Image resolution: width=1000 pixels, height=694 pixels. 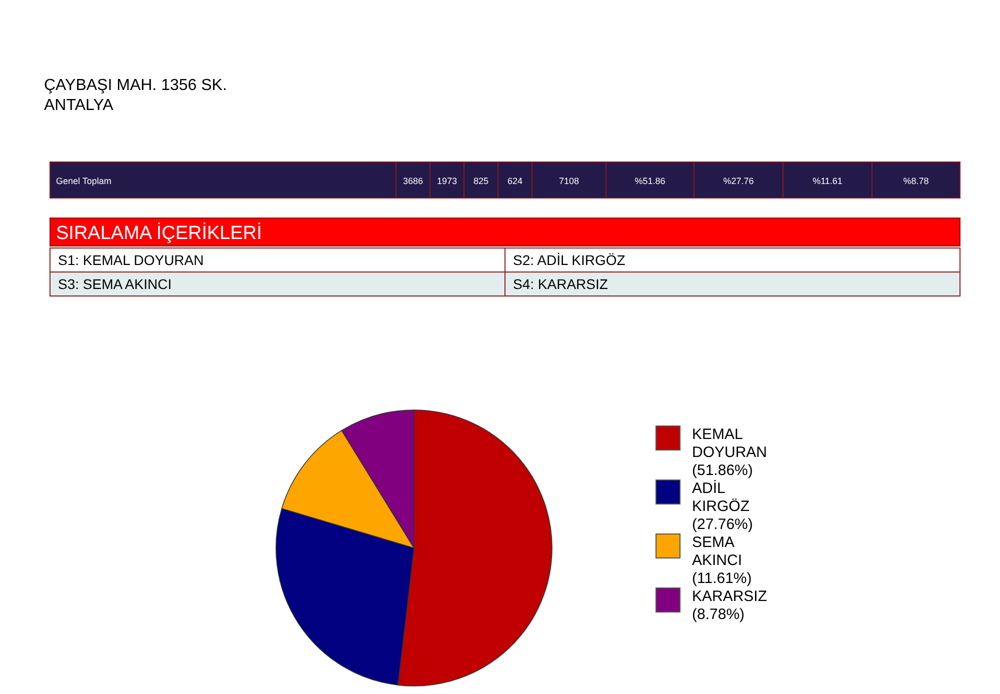 What do you see at coordinates (730, 596) in the screenshot?
I see `legend-label: KARARSIZ` at bounding box center [730, 596].